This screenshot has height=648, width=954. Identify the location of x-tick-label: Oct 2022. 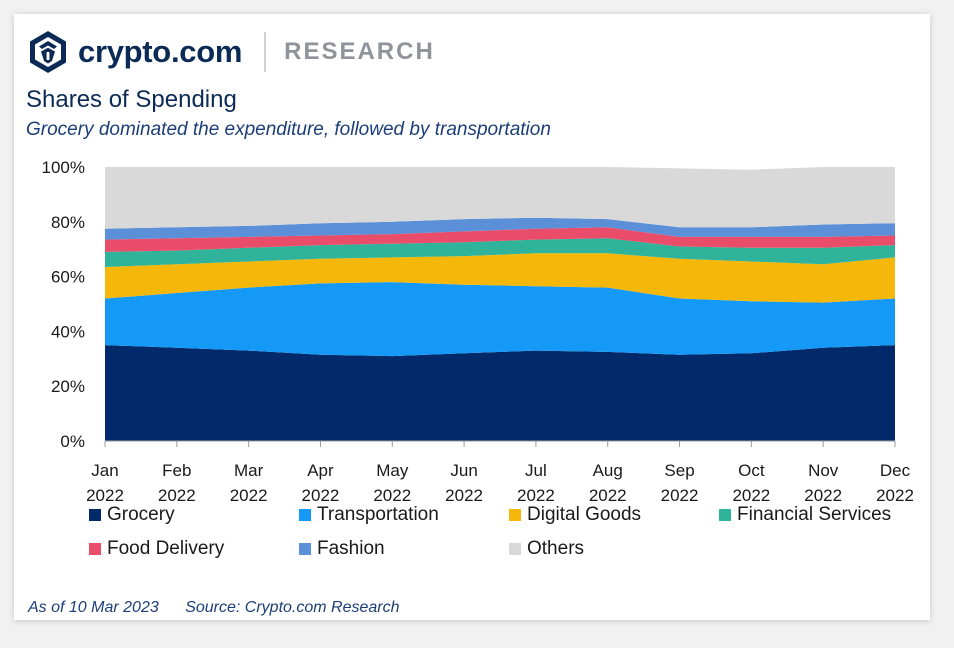
(751, 483).